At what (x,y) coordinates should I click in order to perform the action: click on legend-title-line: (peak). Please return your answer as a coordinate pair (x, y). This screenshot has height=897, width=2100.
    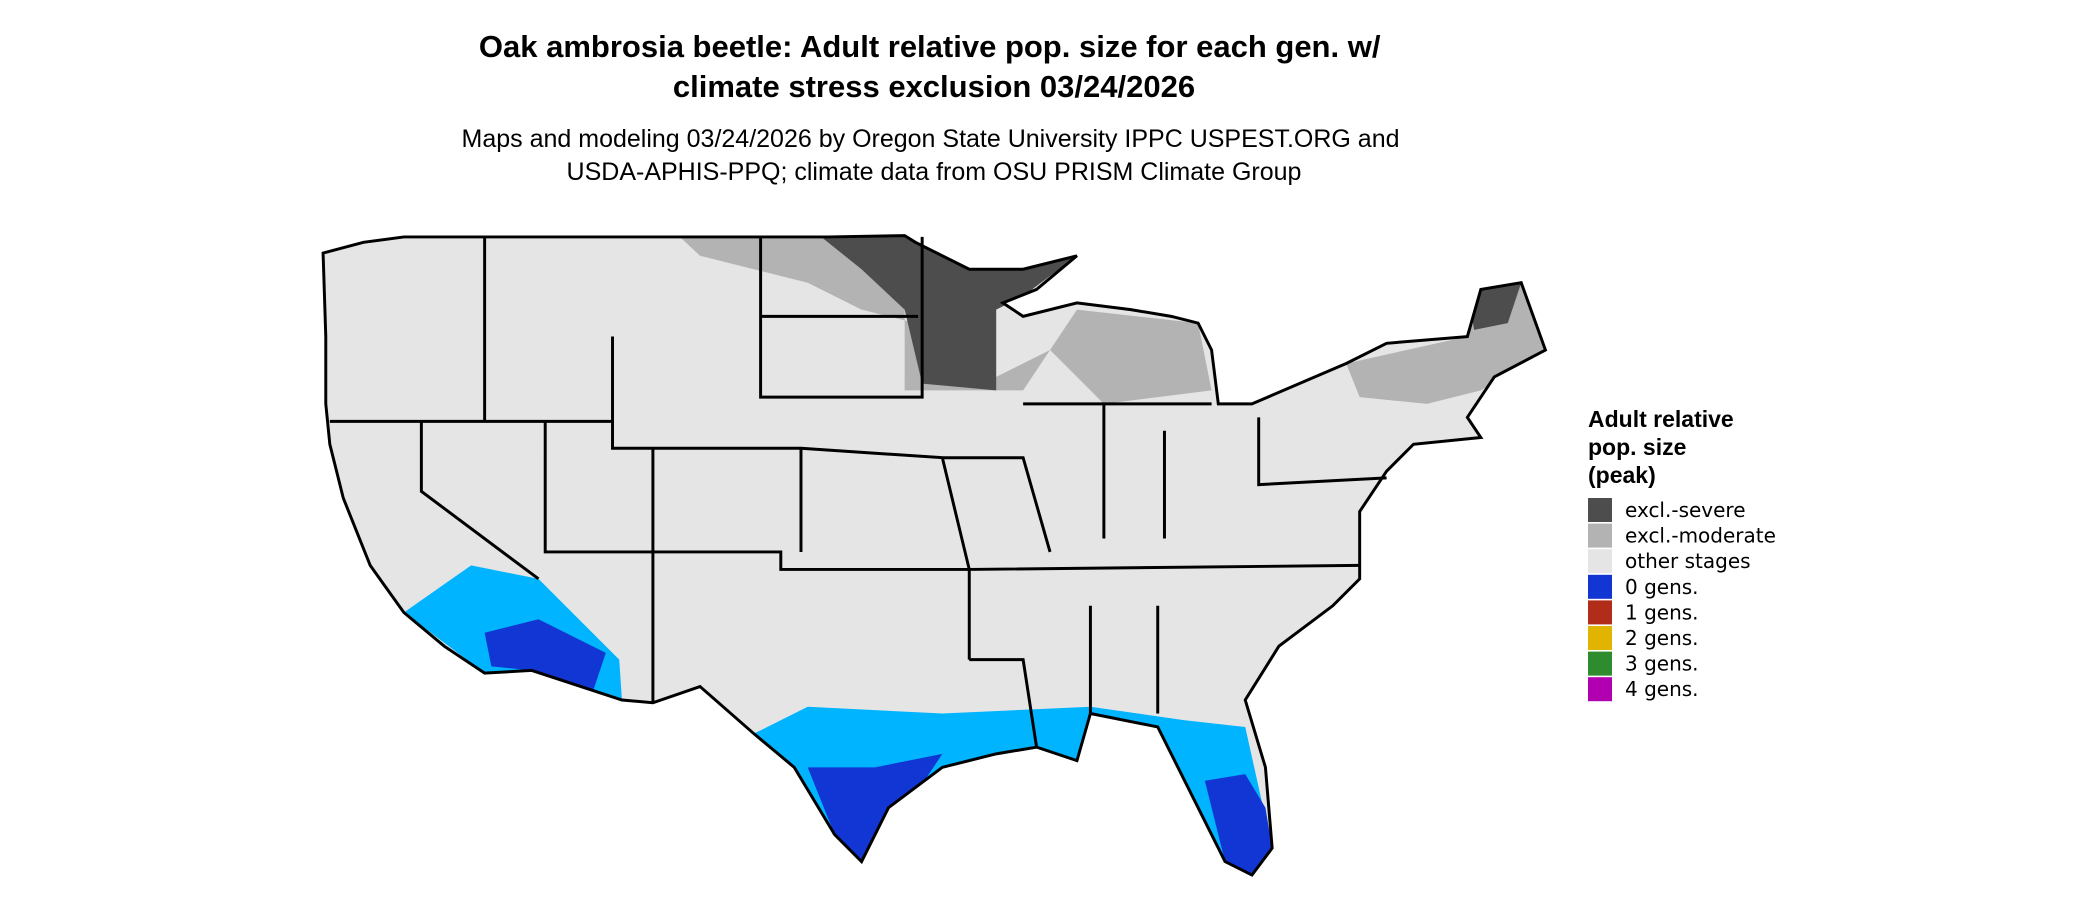
    Looking at the image, I should click on (1622, 475).